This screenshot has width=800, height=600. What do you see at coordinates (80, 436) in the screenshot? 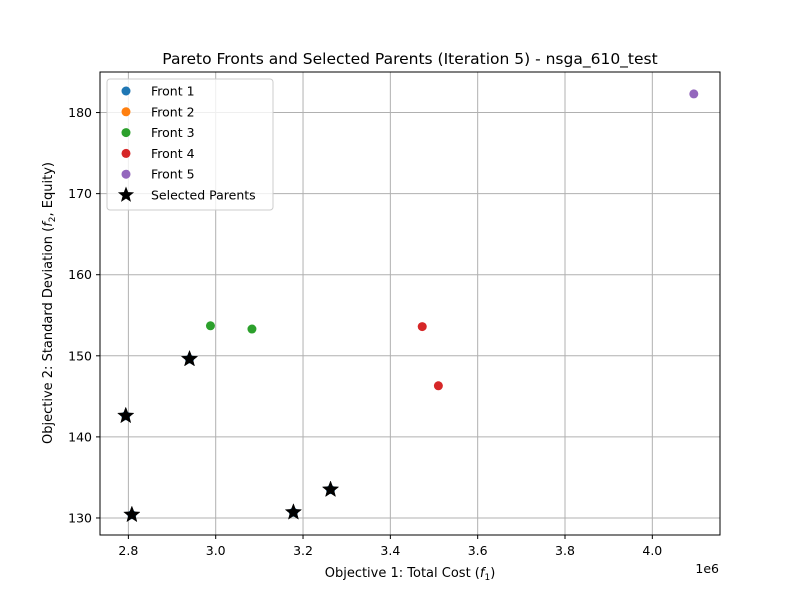
I see `y-tick-label: 140` at bounding box center [80, 436].